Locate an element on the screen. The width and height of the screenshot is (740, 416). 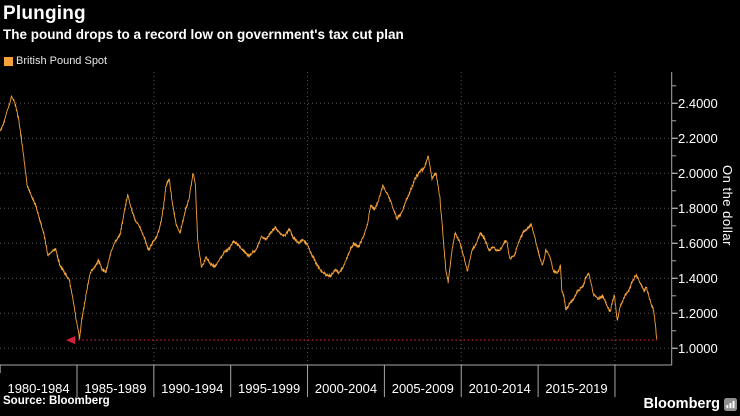
bloomberg-wordmark: Bloomberg is located at coordinates (681, 404).